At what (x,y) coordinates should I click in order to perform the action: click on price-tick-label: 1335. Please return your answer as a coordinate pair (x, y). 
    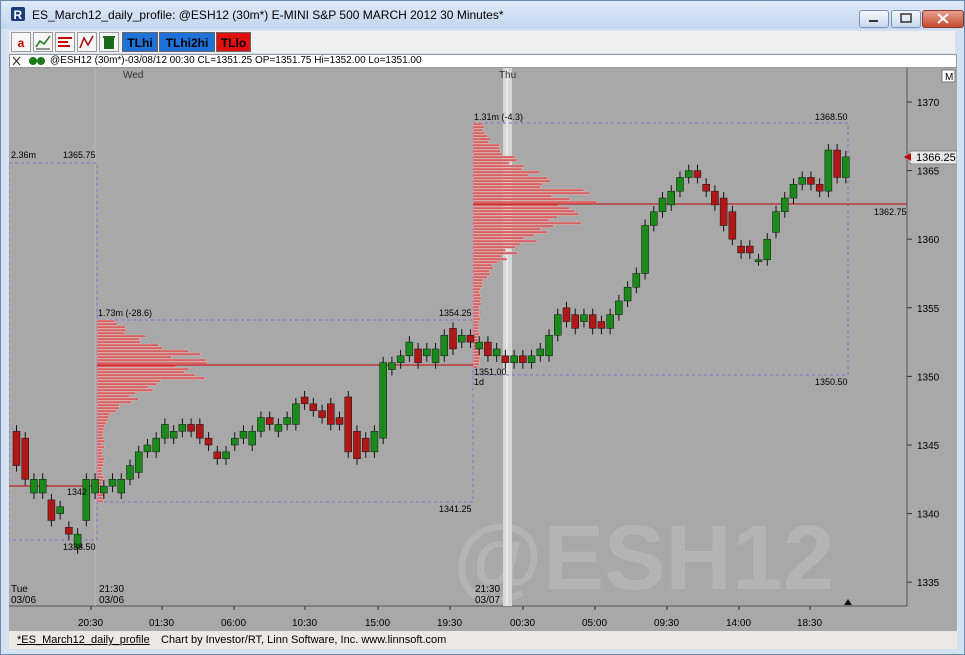
    Looking at the image, I should click on (928, 583).